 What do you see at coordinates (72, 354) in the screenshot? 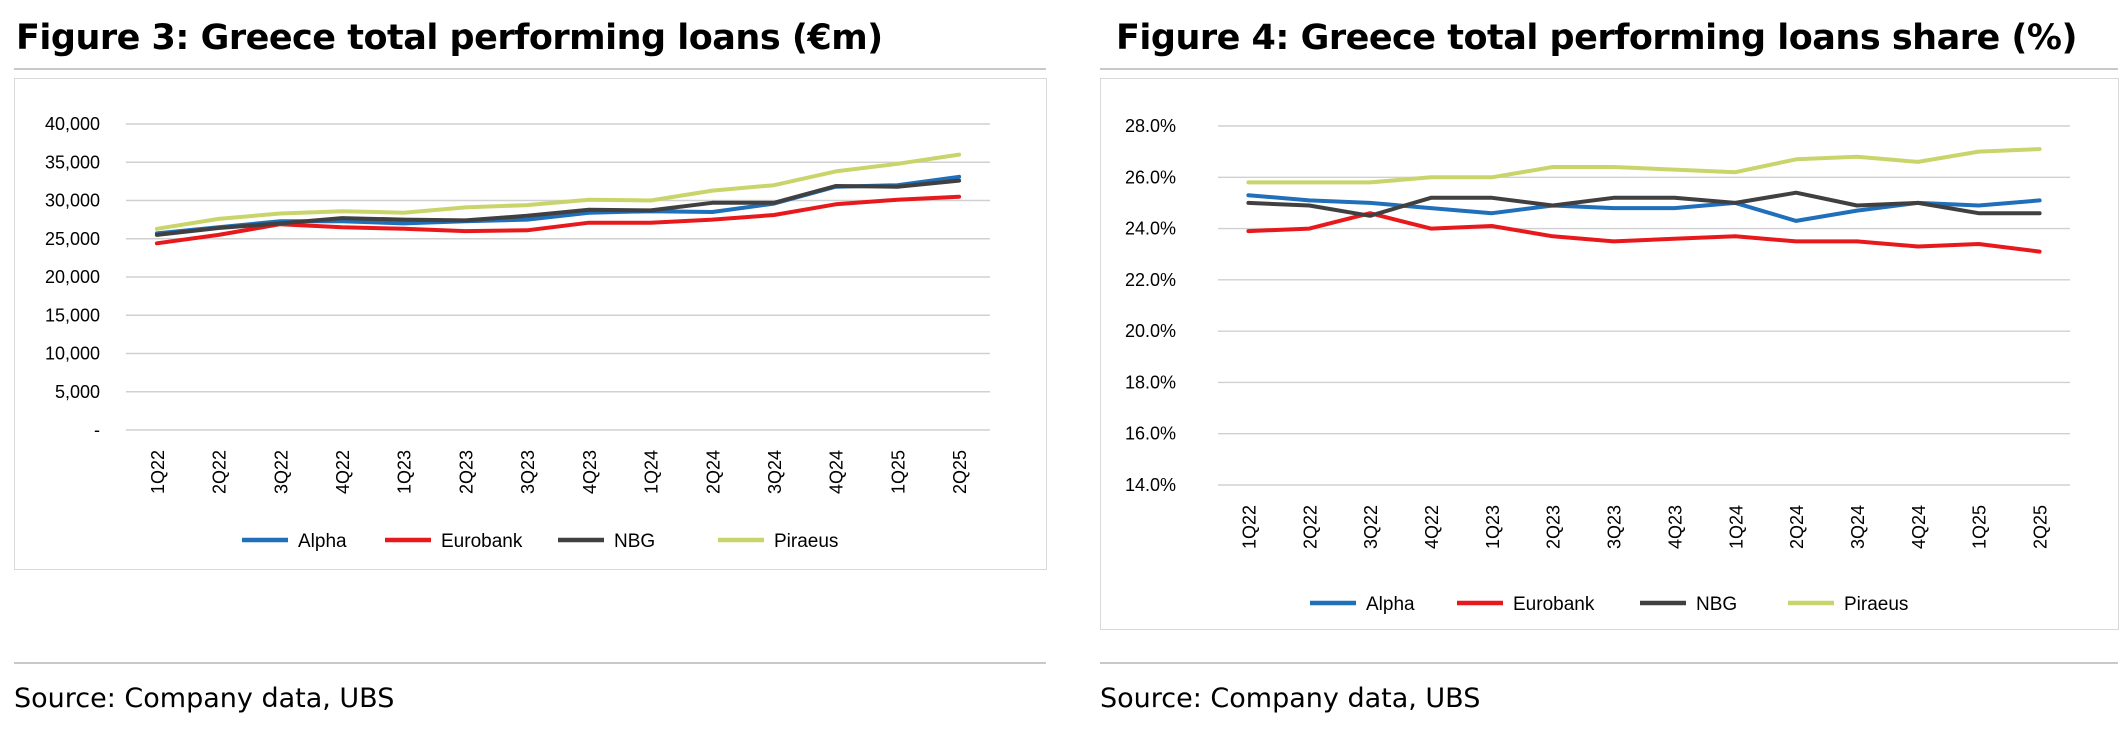
I see `y-tick-label: 10,000` at bounding box center [72, 354].